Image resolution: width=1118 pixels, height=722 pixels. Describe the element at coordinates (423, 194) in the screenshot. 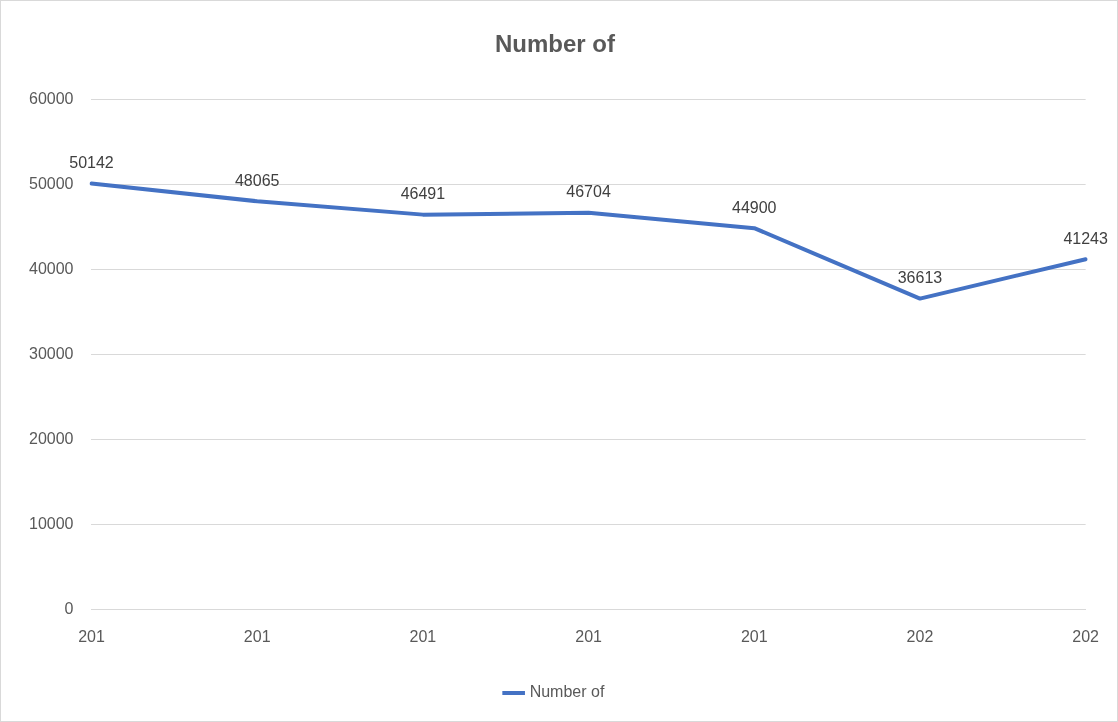

I see `data-label: 46491` at that location.